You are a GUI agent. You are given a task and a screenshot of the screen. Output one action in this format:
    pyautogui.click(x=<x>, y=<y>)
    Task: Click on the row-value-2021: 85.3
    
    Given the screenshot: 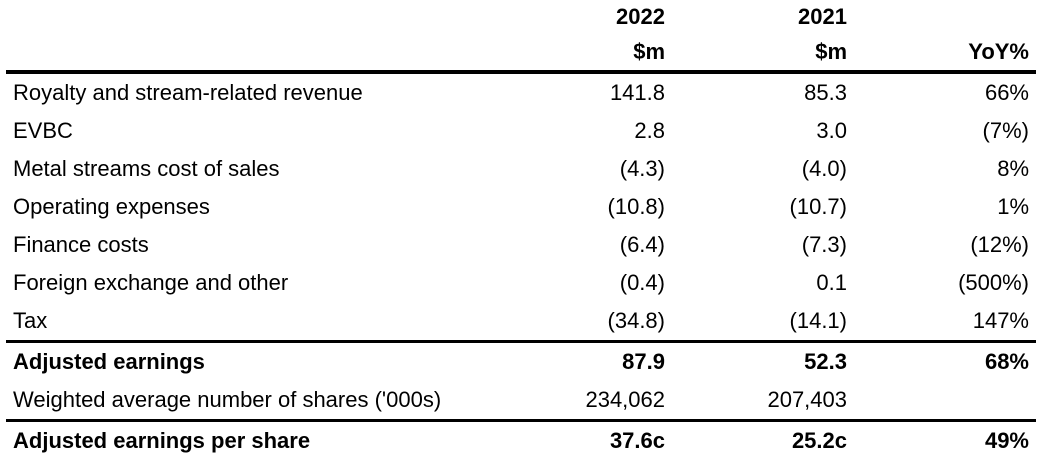 What is the action you would take?
    pyautogui.click(x=825, y=92)
    